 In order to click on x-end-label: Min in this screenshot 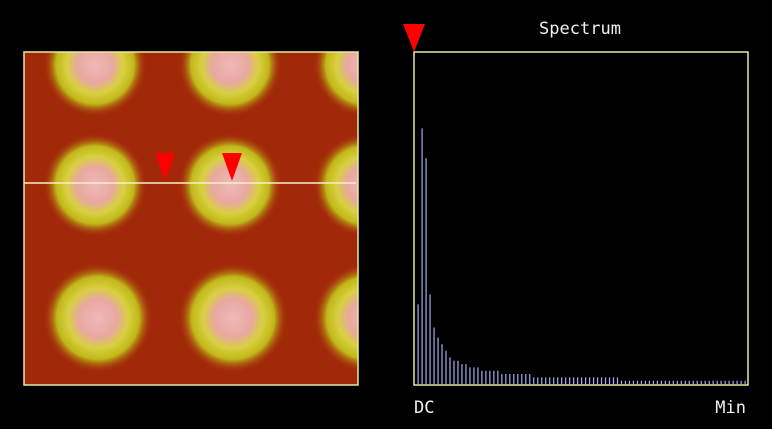, I will do `click(730, 408)`.